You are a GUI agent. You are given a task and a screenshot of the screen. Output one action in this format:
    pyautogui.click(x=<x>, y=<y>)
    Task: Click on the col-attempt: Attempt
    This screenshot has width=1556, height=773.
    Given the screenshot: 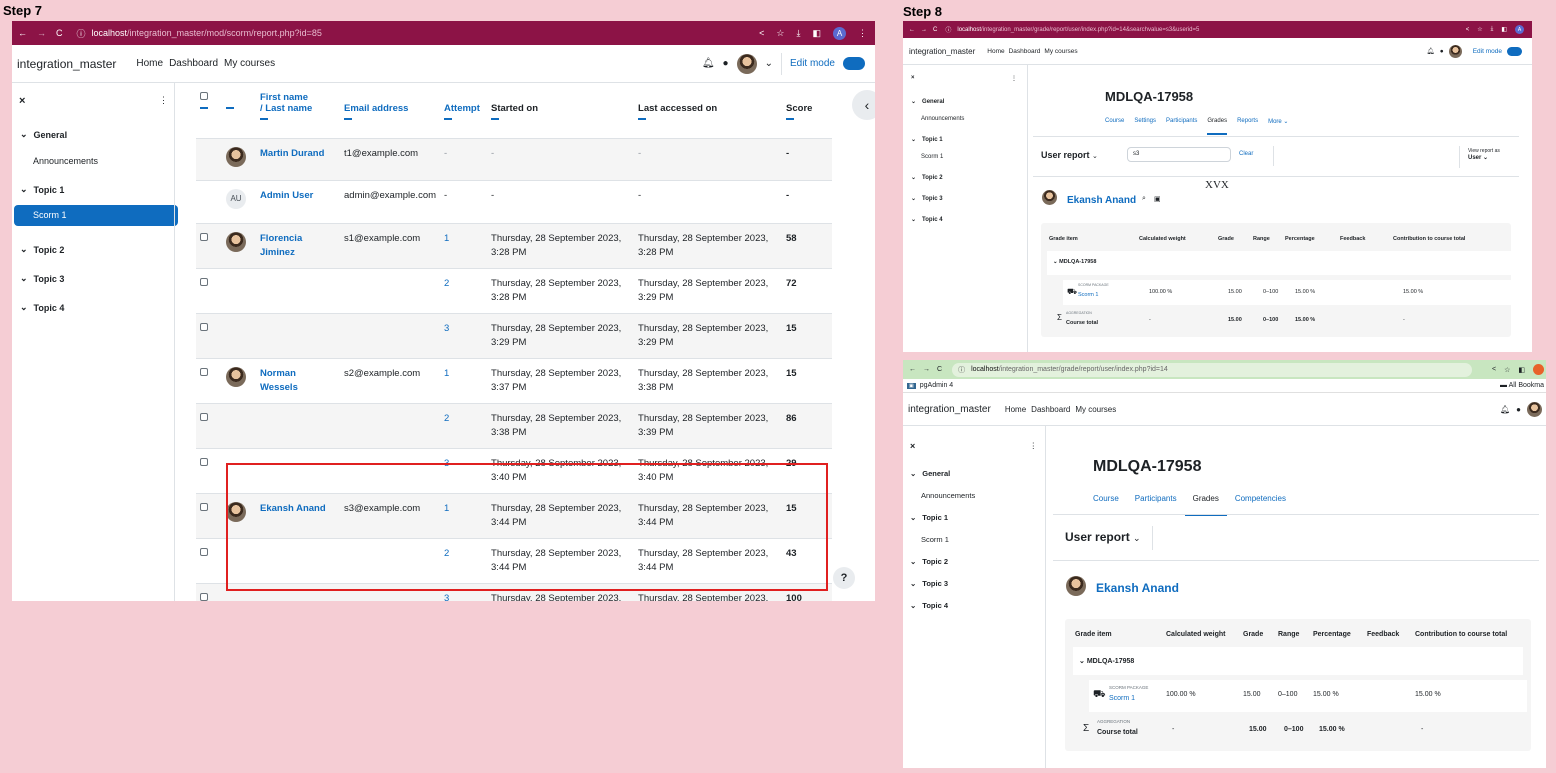 What is the action you would take?
    pyautogui.click(x=464, y=111)
    